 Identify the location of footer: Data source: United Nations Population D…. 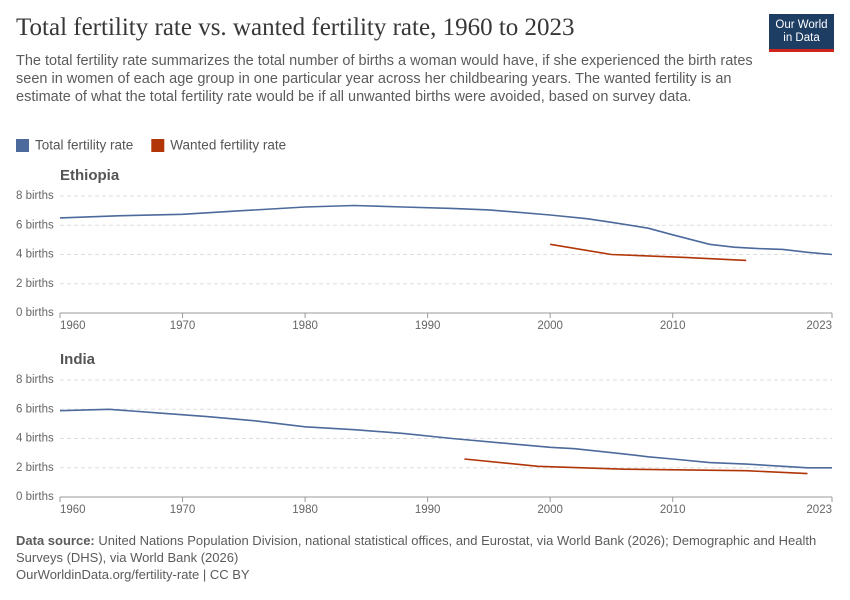
(421, 557).